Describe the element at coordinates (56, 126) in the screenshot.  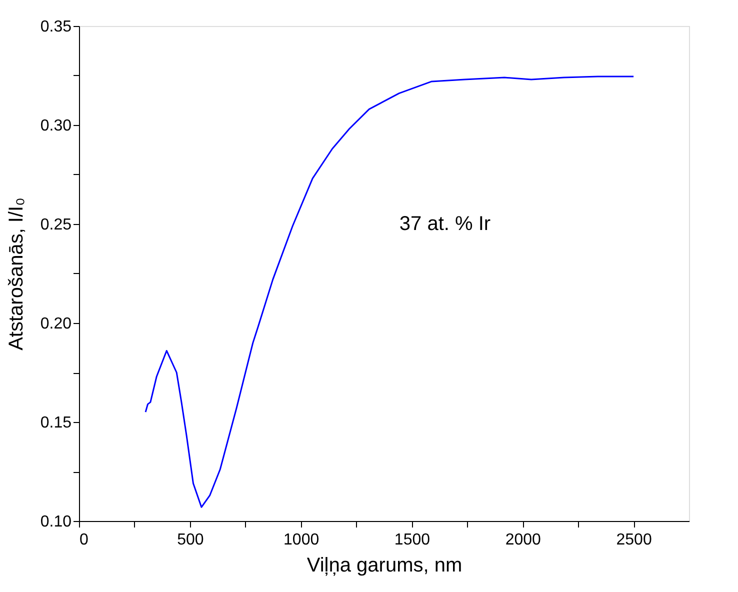
I see `y-tick-label: 0.30` at that location.